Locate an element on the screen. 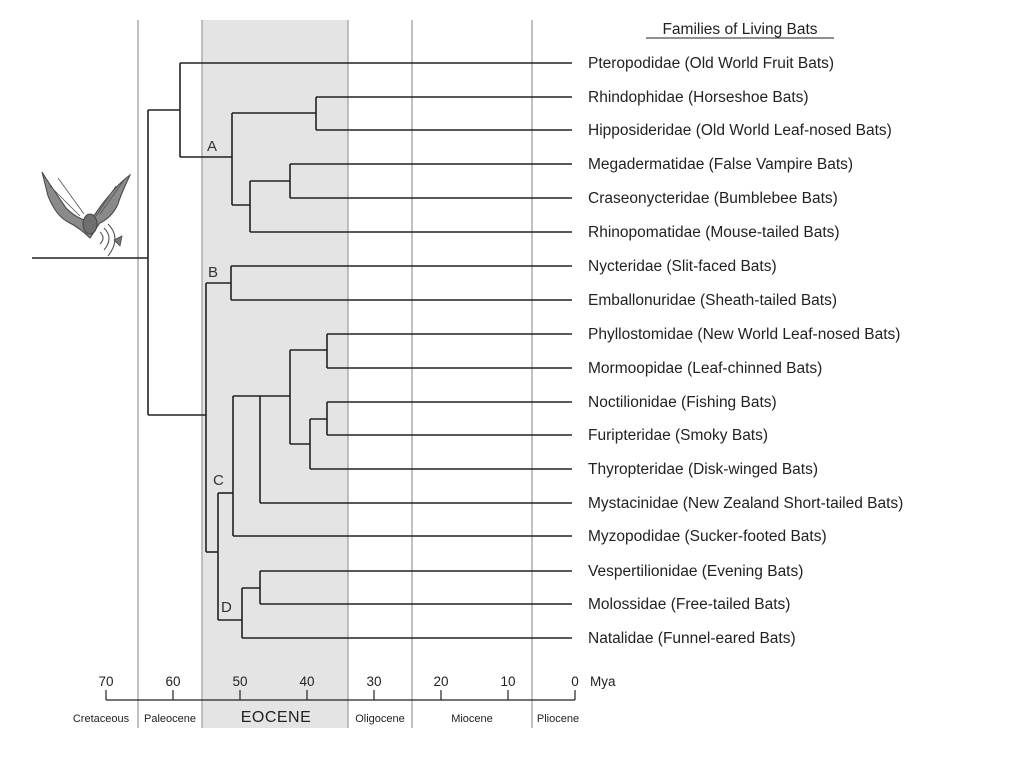 This screenshot has width=1024, height=779. tick-label-50: 50 is located at coordinates (239, 681).